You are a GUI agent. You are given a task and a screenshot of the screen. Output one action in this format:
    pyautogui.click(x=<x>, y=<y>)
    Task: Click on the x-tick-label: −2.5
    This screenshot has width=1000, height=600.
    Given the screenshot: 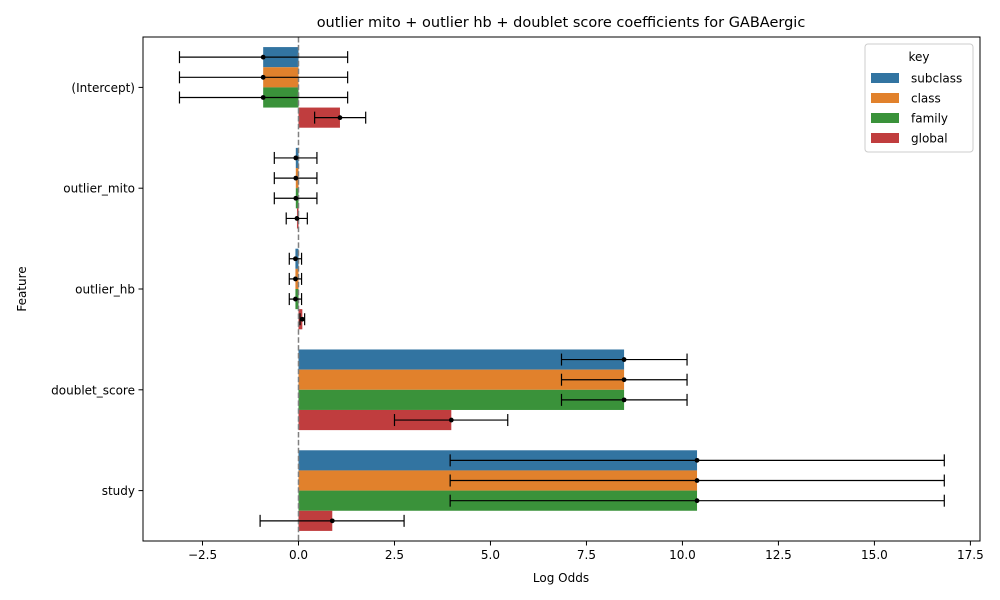 What is the action you would take?
    pyautogui.click(x=202, y=555)
    